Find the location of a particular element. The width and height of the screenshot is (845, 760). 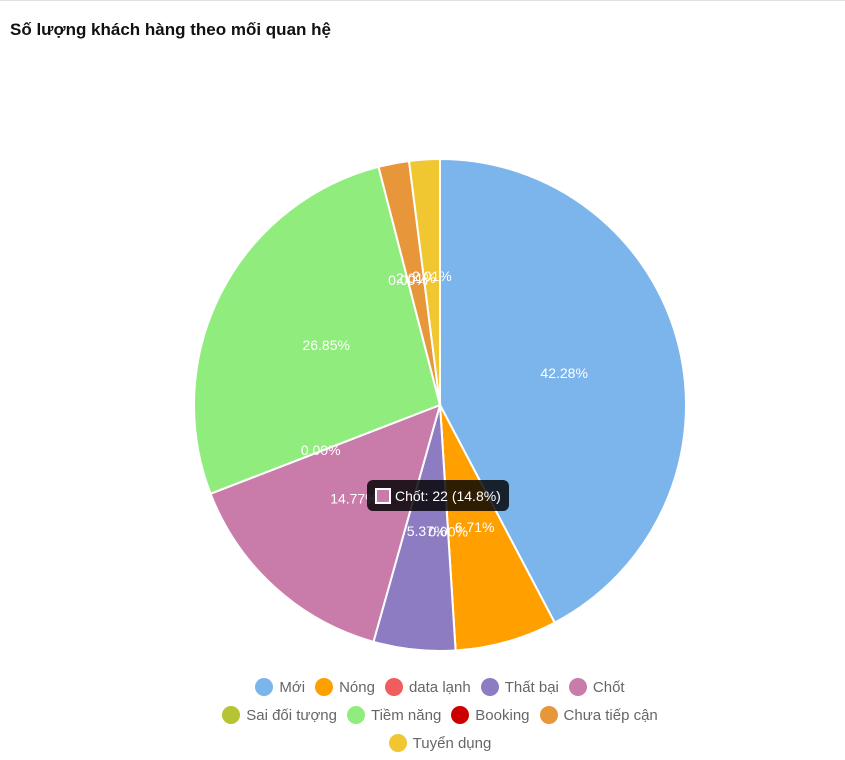

legend-label: Tiềm năng is located at coordinates (406, 715).